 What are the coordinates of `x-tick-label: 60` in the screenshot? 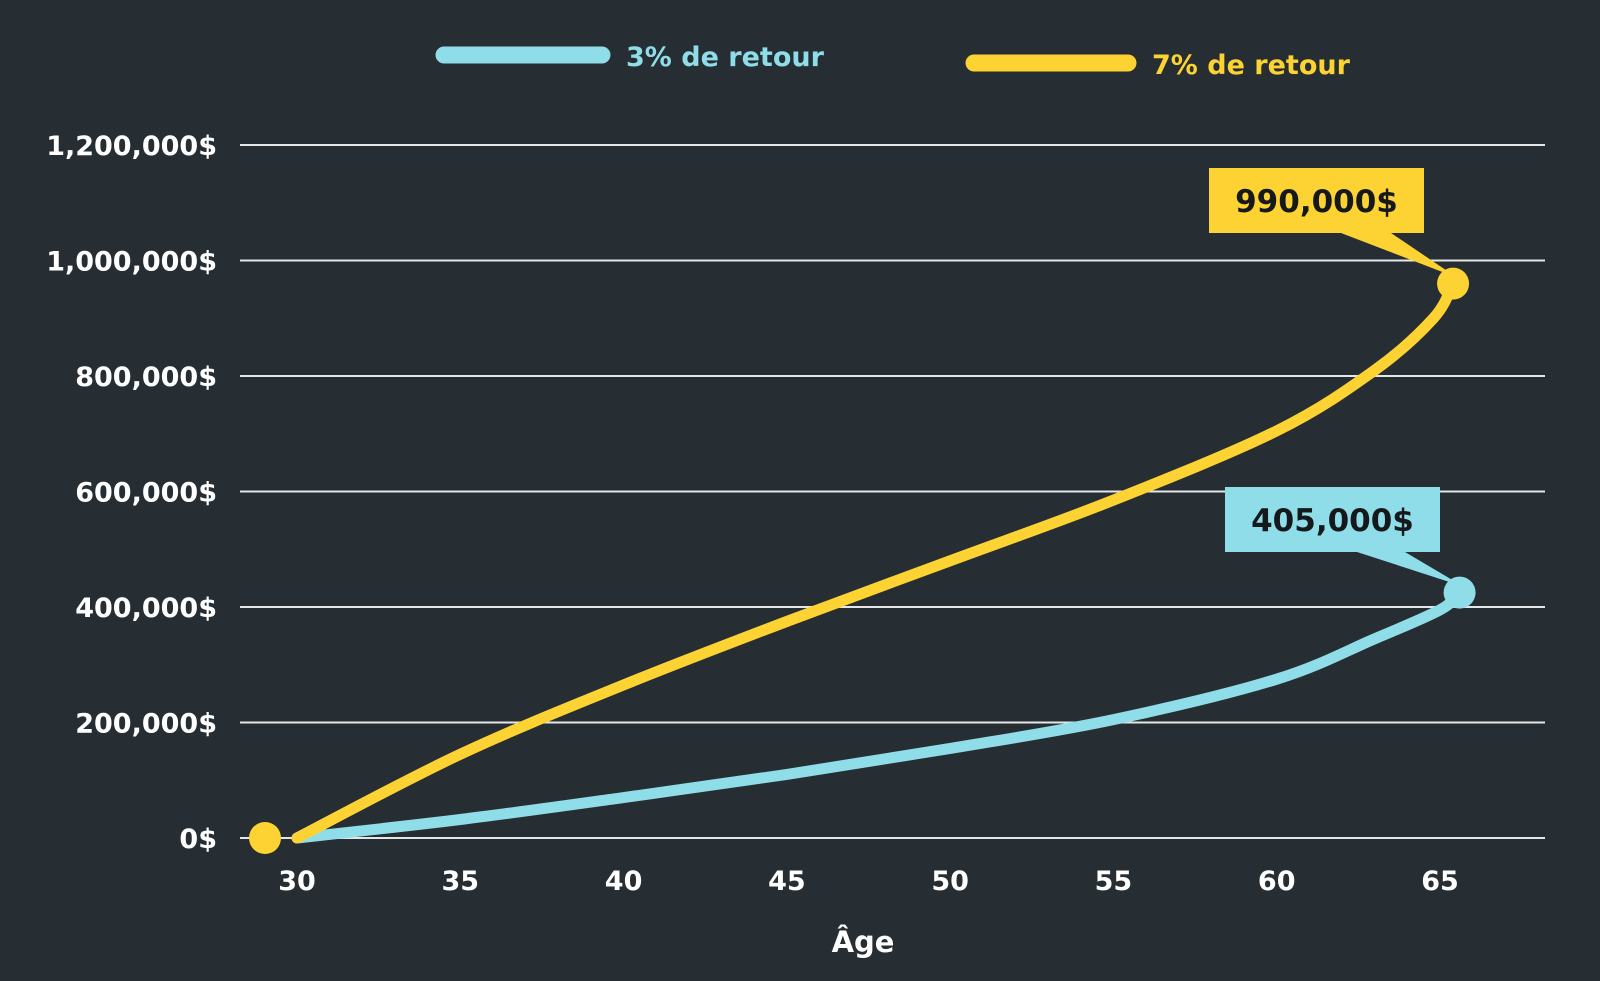 It's located at (1277, 881).